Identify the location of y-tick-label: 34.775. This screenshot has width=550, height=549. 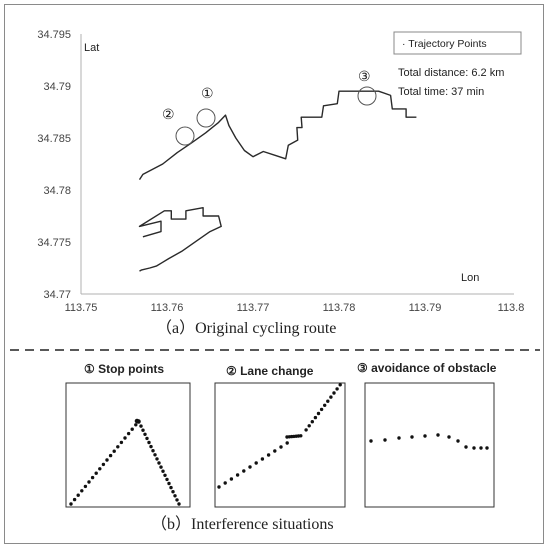
(54, 243).